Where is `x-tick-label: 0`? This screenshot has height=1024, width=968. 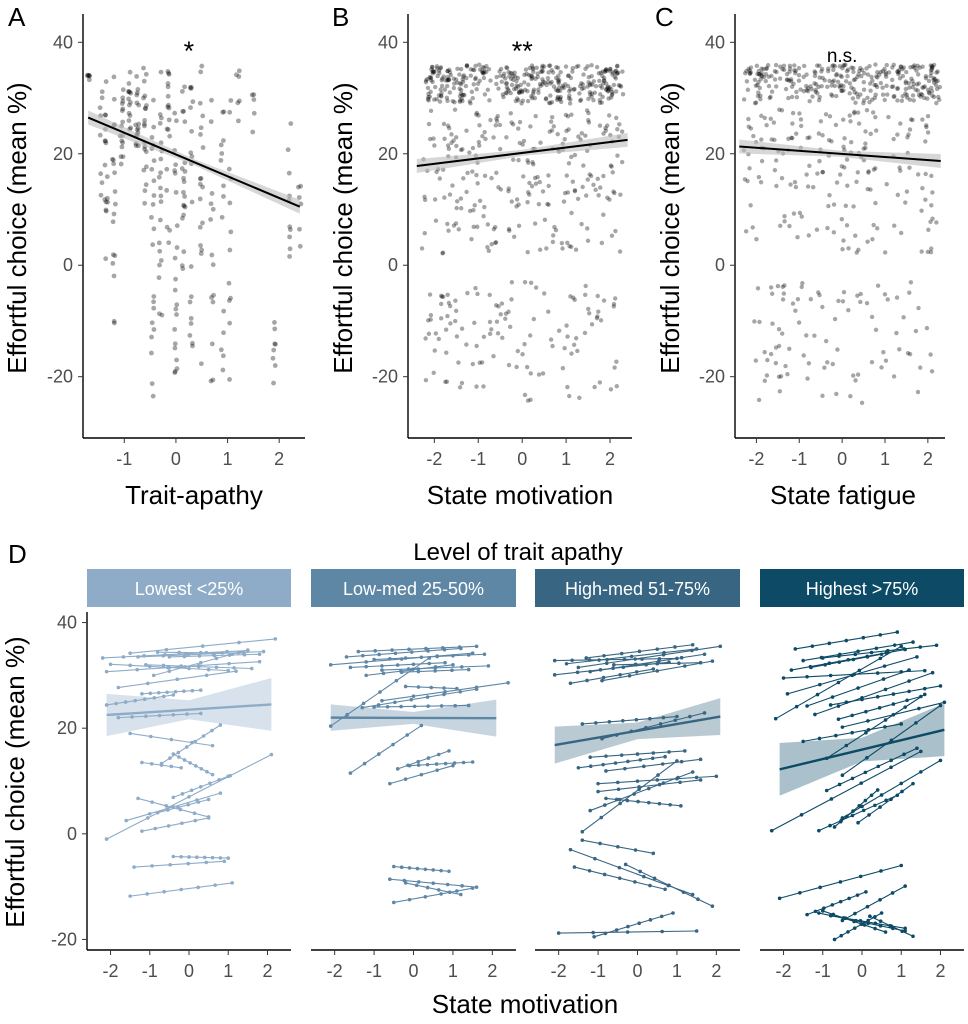
x-tick-label: 0 is located at coordinates (176, 459).